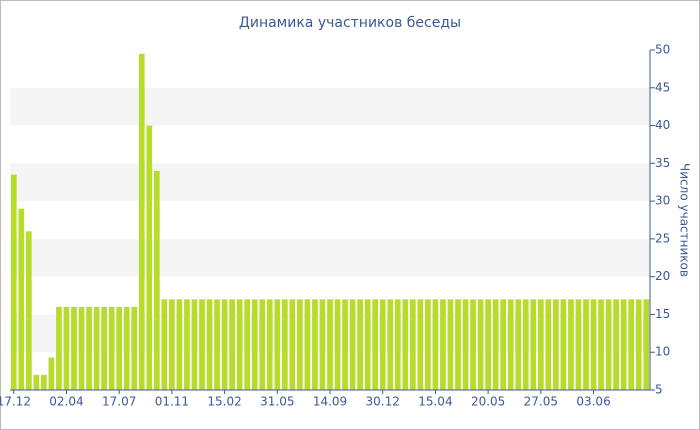 This screenshot has height=430, width=700. What do you see at coordinates (662, 201) in the screenshot?
I see `y-tick-label: 30` at bounding box center [662, 201].